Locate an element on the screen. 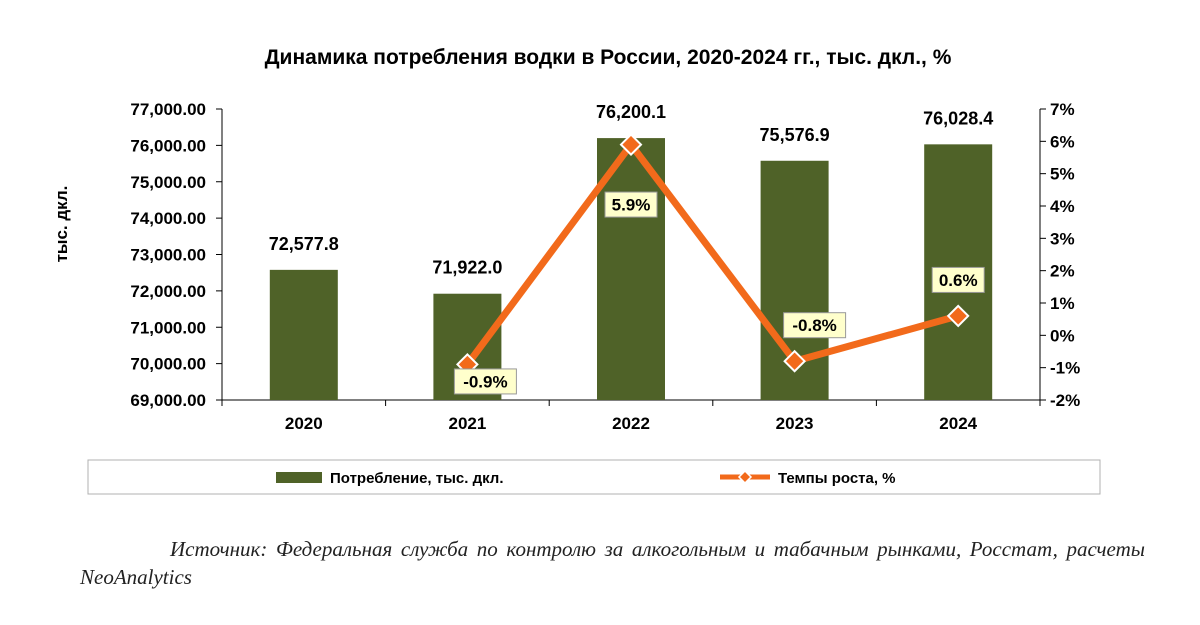 Image resolution: width=1200 pixels, height=625 pixels. legend-bar-label: Потребление, тыс. дкл. is located at coordinates (417, 478).